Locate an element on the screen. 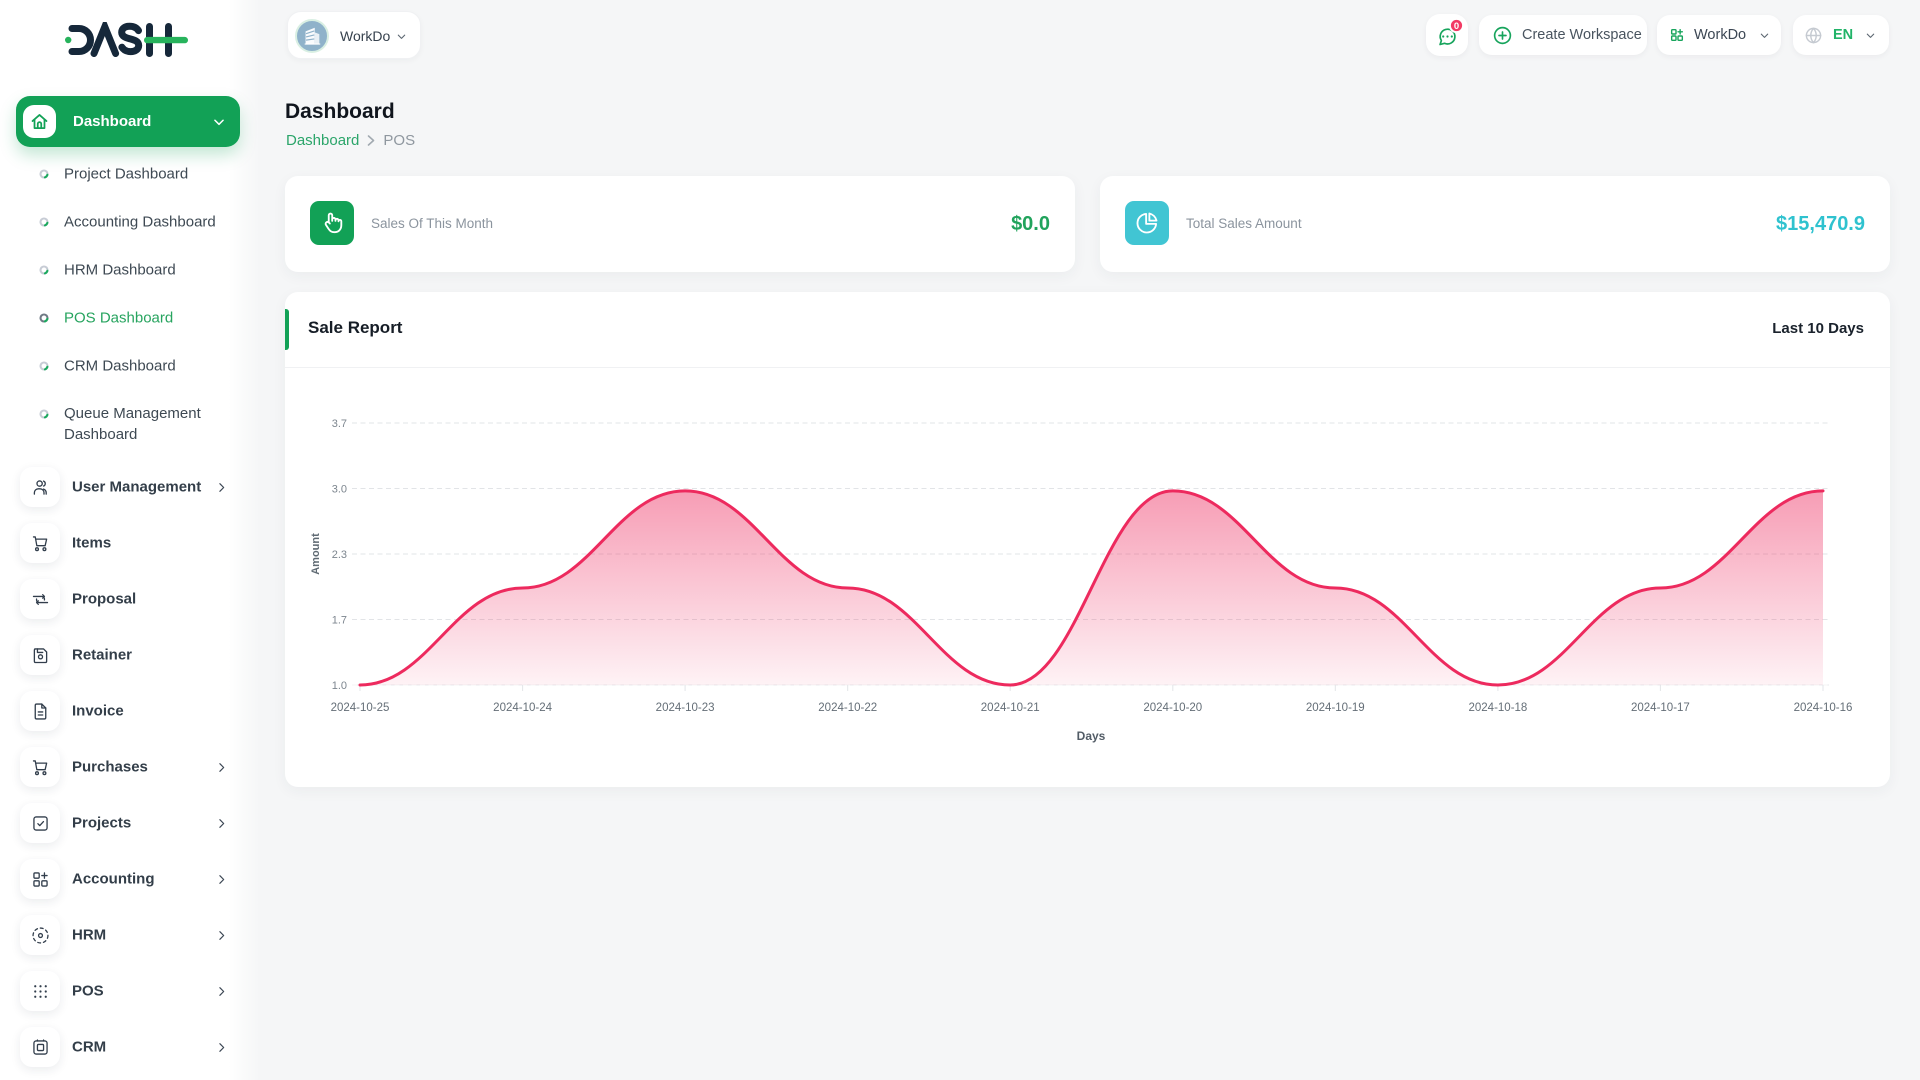 This screenshot has height=1080, width=1920. svg-text: 2024-10-21 is located at coordinates (1010, 708).